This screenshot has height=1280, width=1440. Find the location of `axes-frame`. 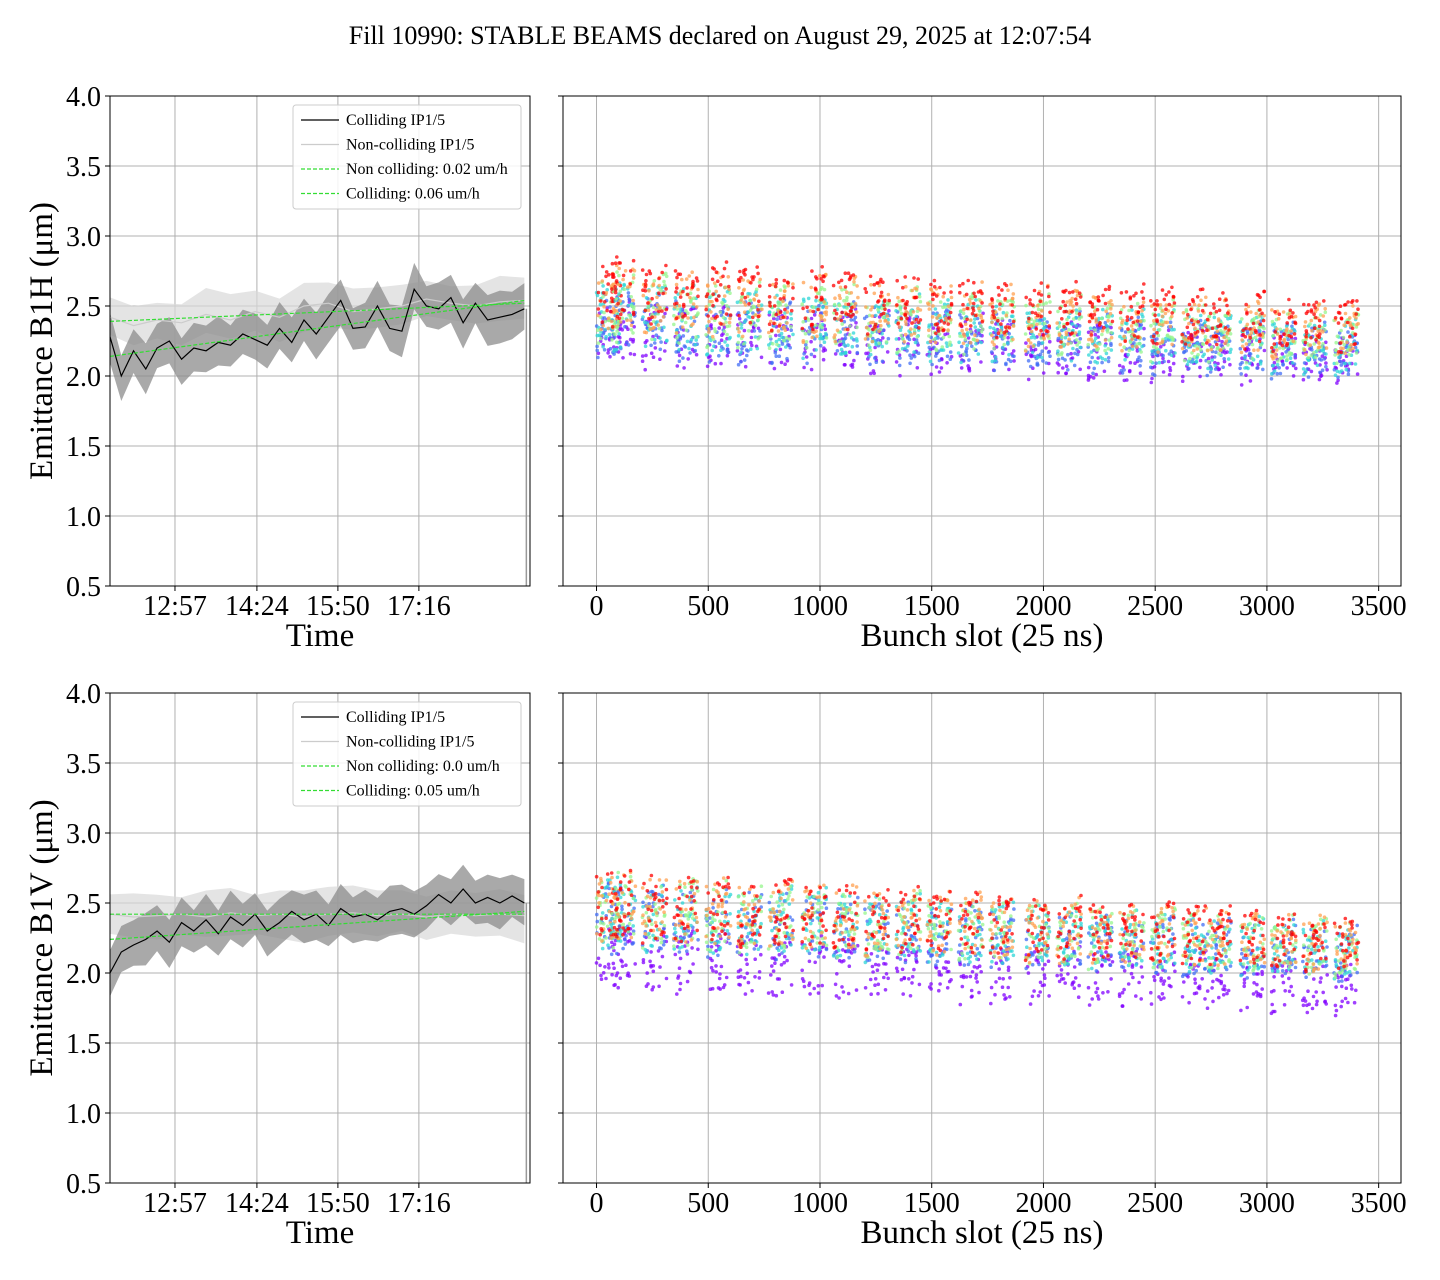

axes-frame is located at coordinates (320, 341).